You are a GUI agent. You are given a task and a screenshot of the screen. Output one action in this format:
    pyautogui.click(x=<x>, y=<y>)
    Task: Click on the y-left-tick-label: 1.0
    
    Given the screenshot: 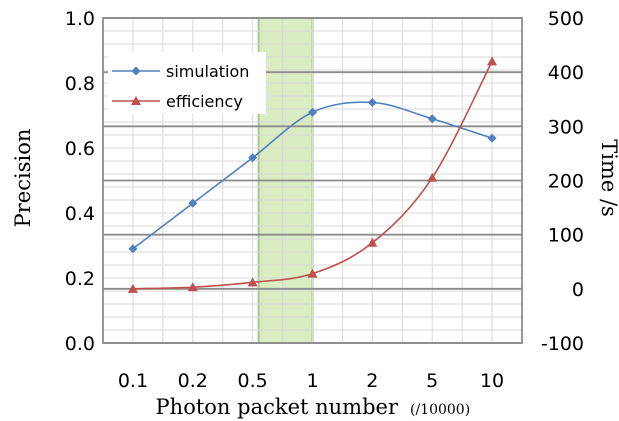 What is the action you would take?
    pyautogui.click(x=80, y=19)
    